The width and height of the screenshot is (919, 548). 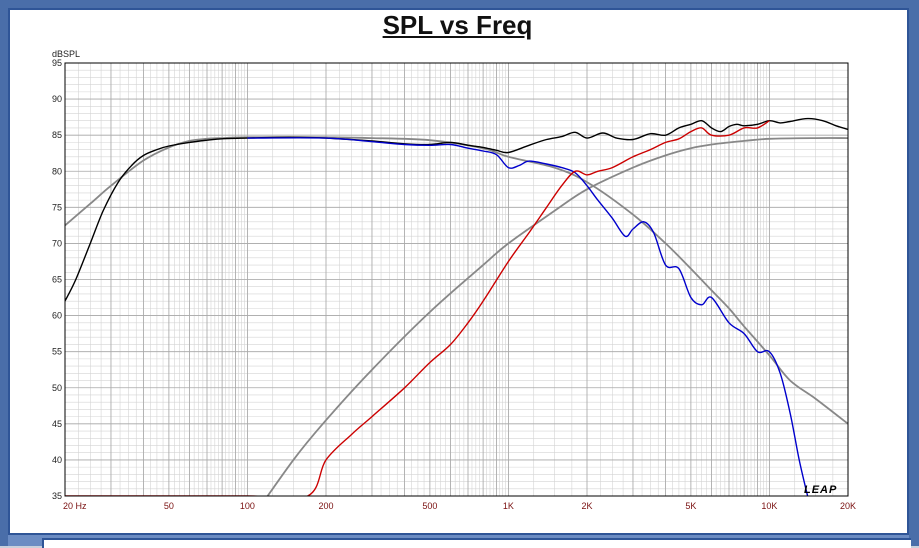 I want to click on y-tick-label: 90, so click(x=57, y=99).